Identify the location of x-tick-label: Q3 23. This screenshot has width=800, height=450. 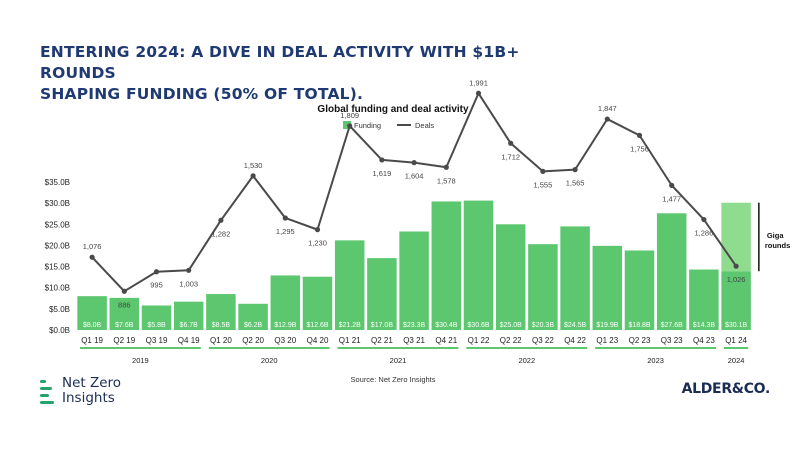
(672, 340).